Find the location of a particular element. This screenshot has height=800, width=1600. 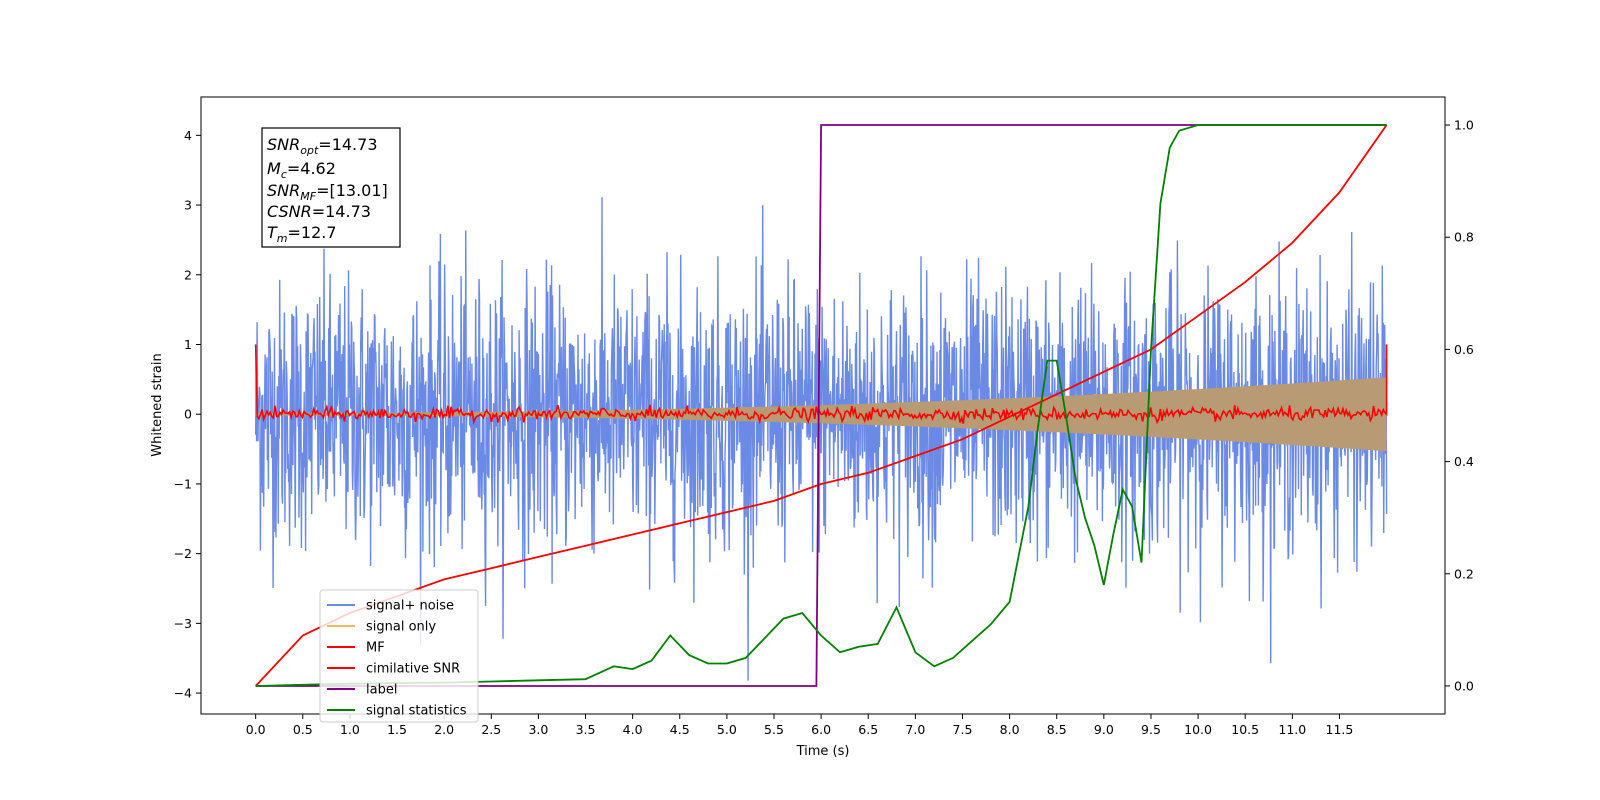

y-tick-label: −3 is located at coordinates (183, 623).